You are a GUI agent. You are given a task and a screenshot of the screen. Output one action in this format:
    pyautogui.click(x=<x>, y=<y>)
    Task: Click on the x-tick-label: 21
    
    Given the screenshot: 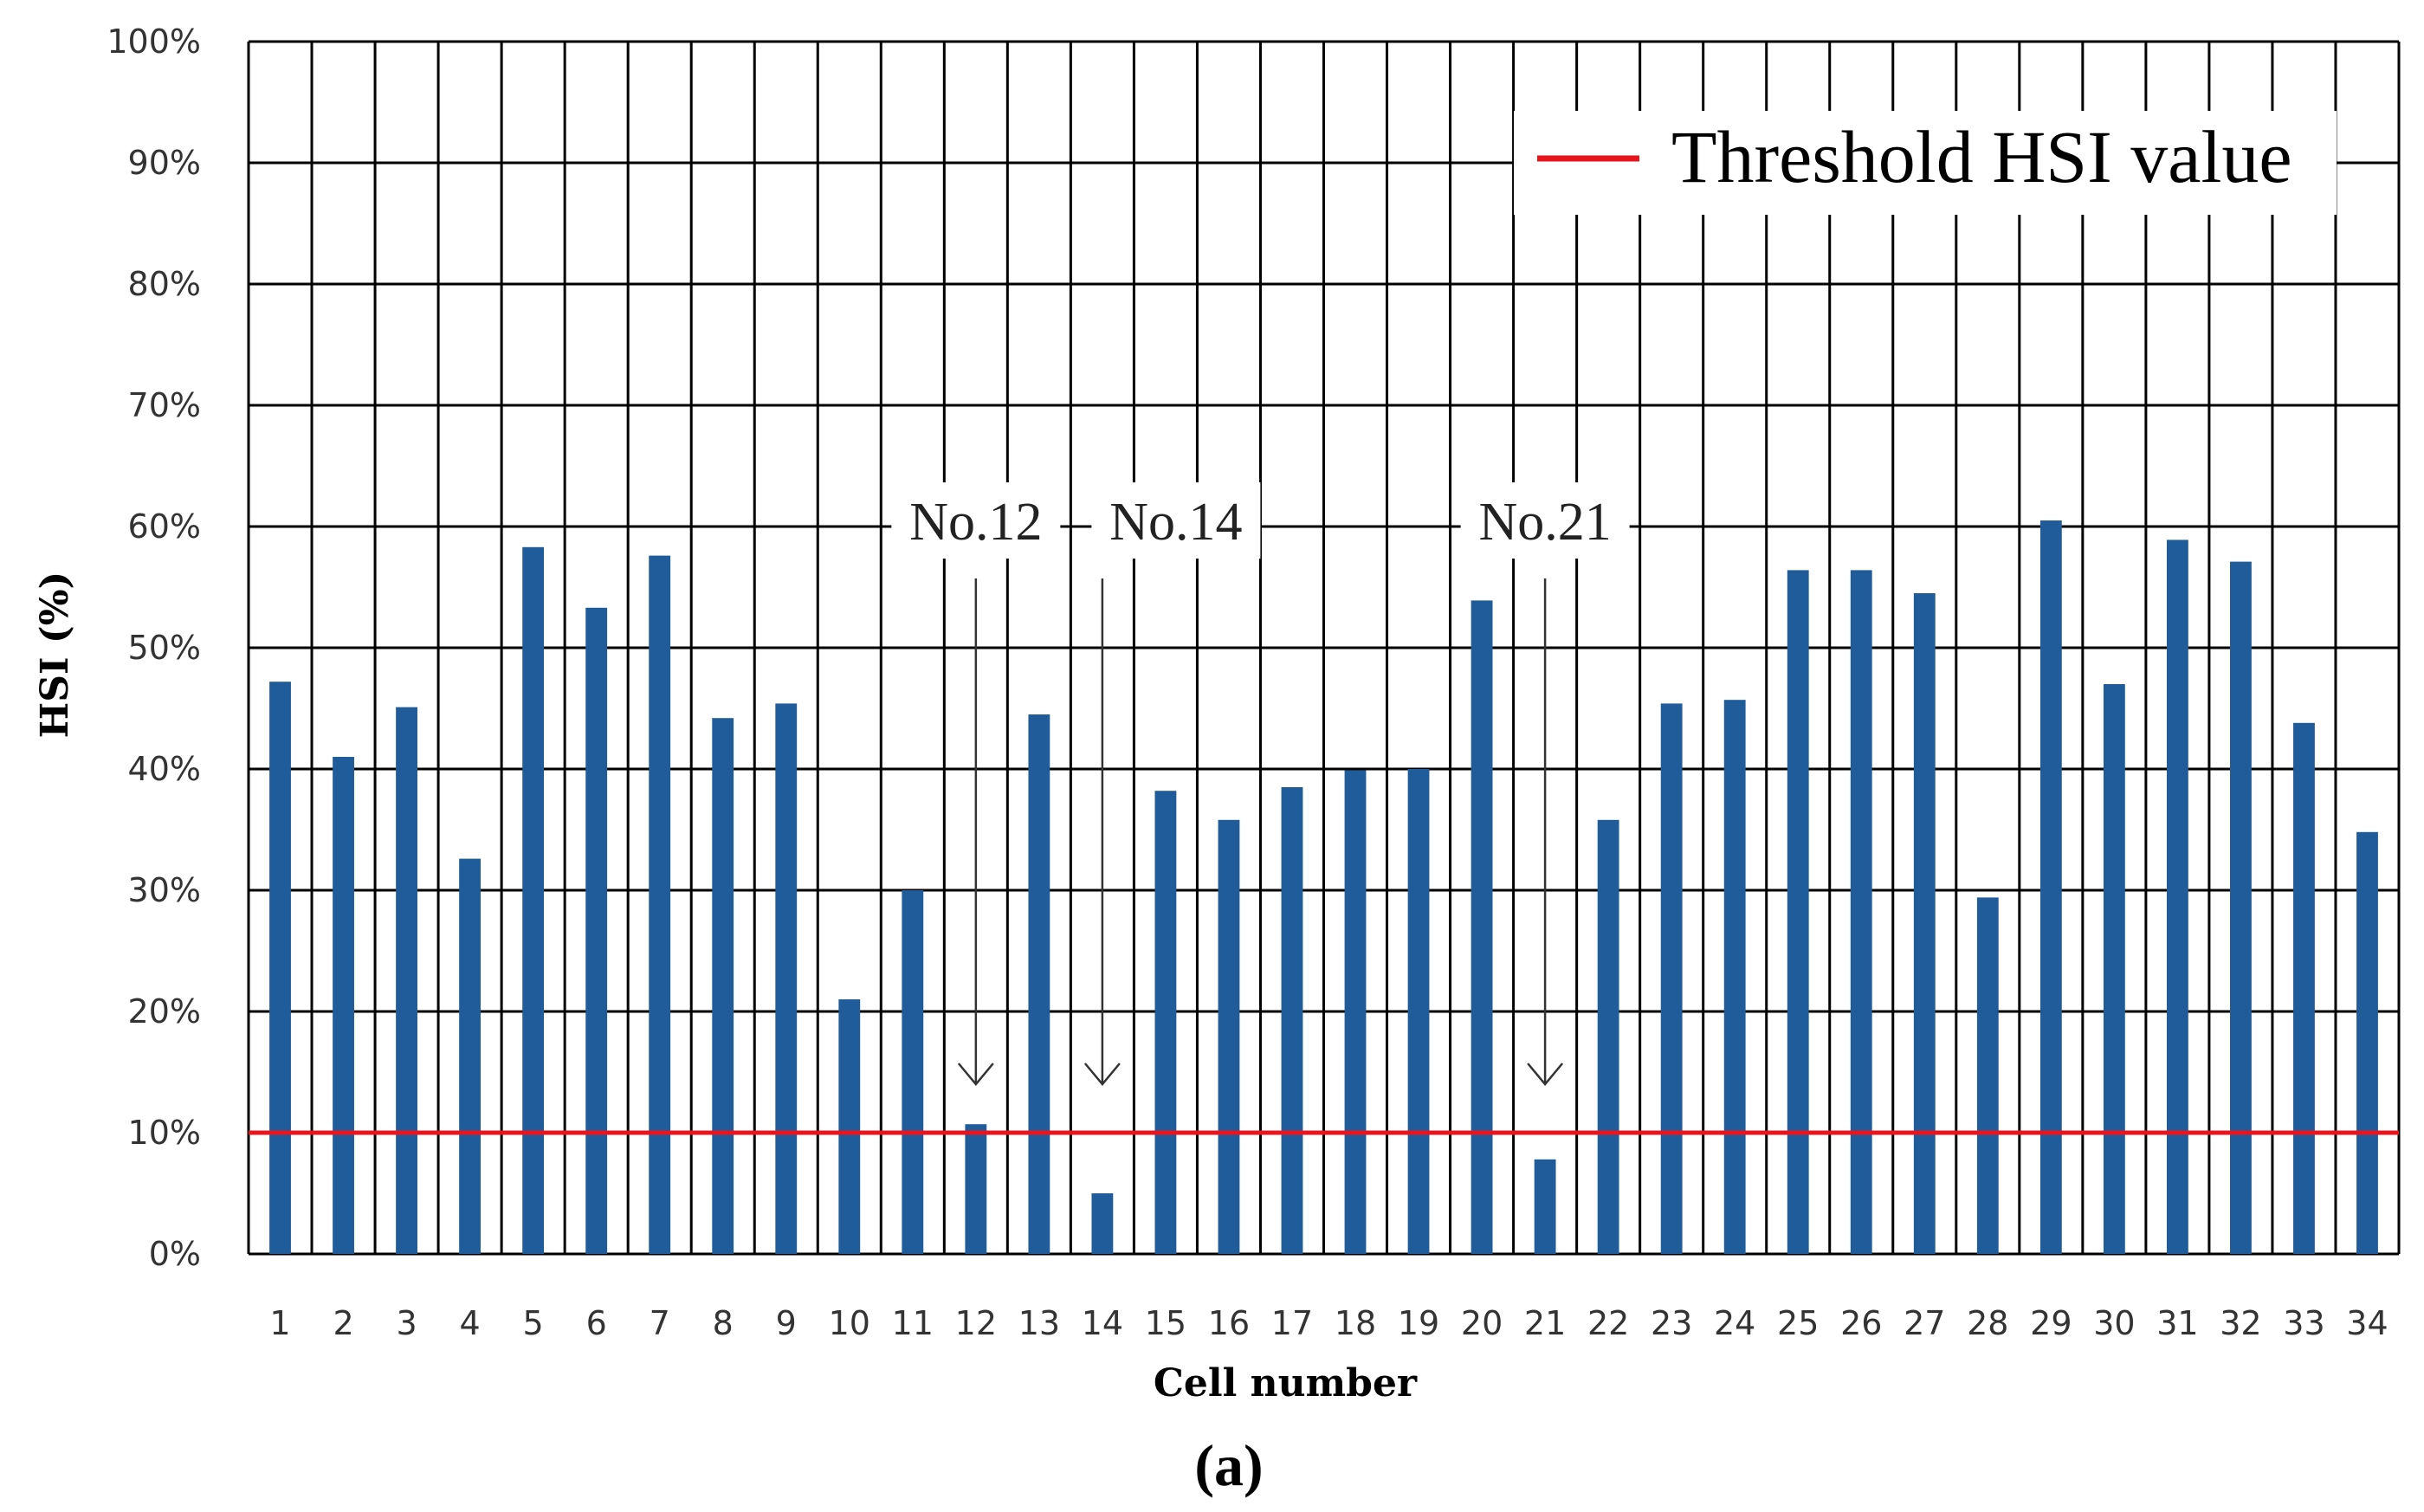 What is the action you would take?
    pyautogui.click(x=1545, y=1323)
    